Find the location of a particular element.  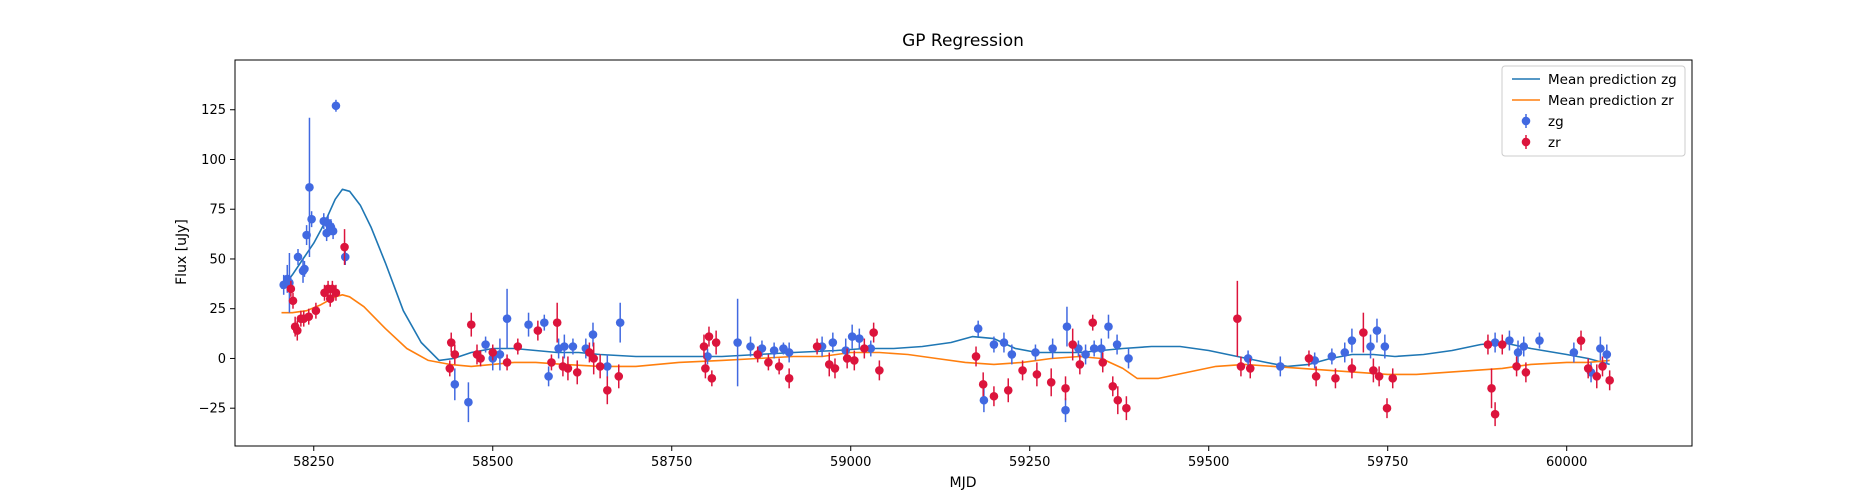

legend-label: Mean prediction zr is located at coordinates (1611, 101).